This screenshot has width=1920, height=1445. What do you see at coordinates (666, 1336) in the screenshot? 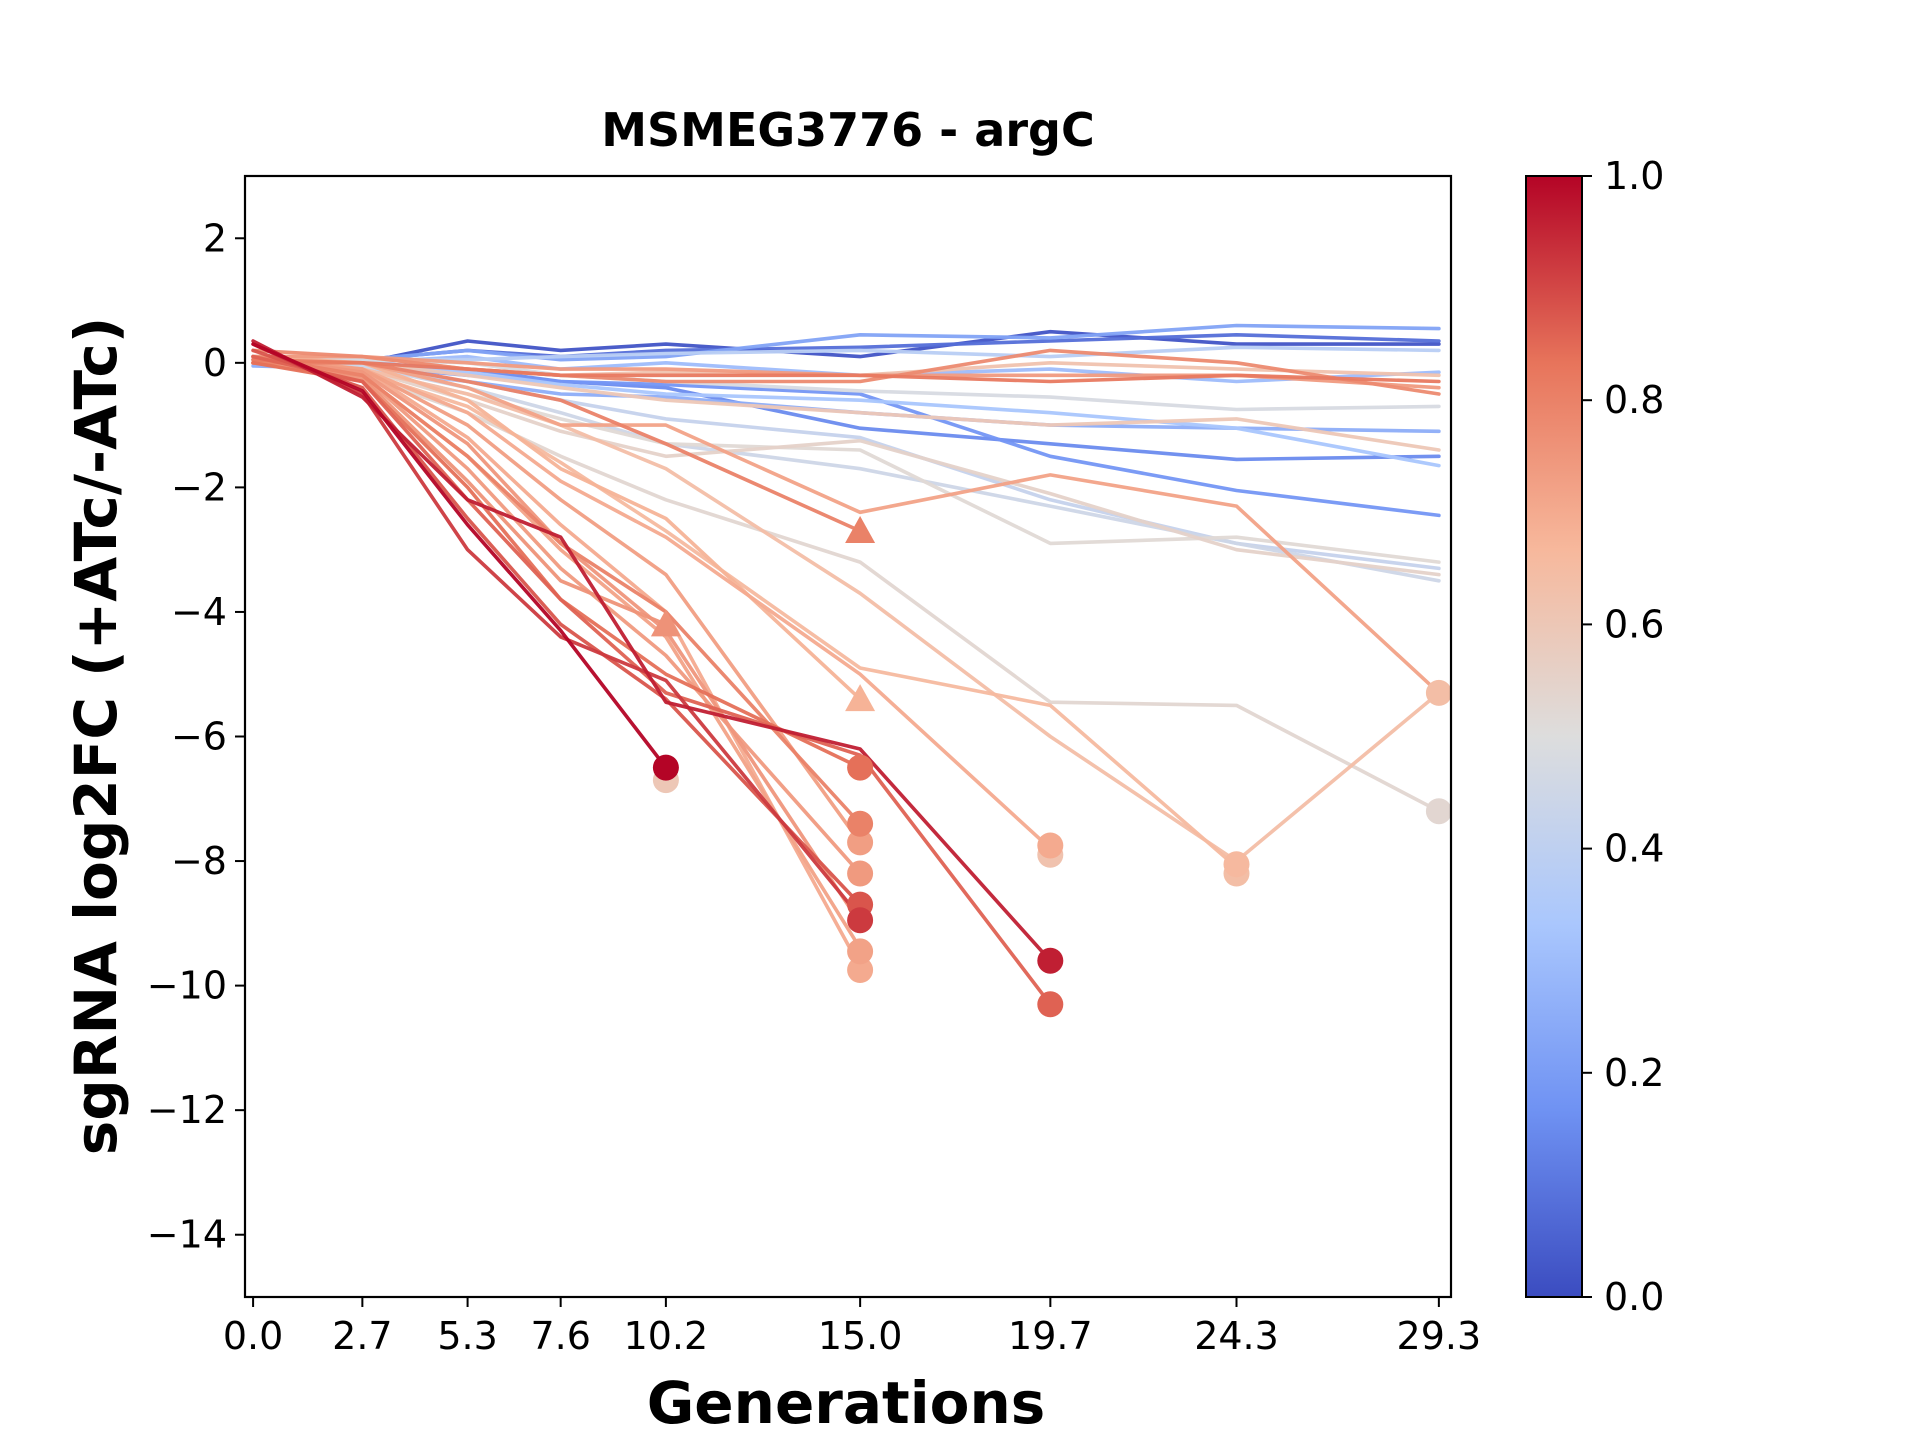
I see `x-tick-label: 10.2` at bounding box center [666, 1336].